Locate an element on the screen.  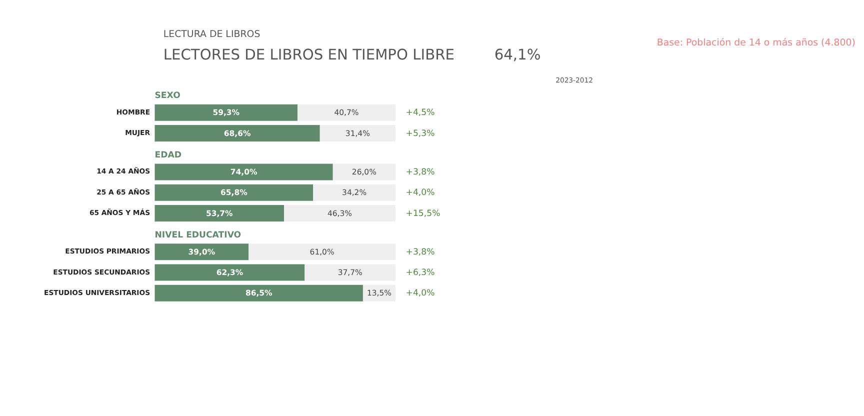
chart-title: NIVEL EDUCATIVO is located at coordinates (198, 235).